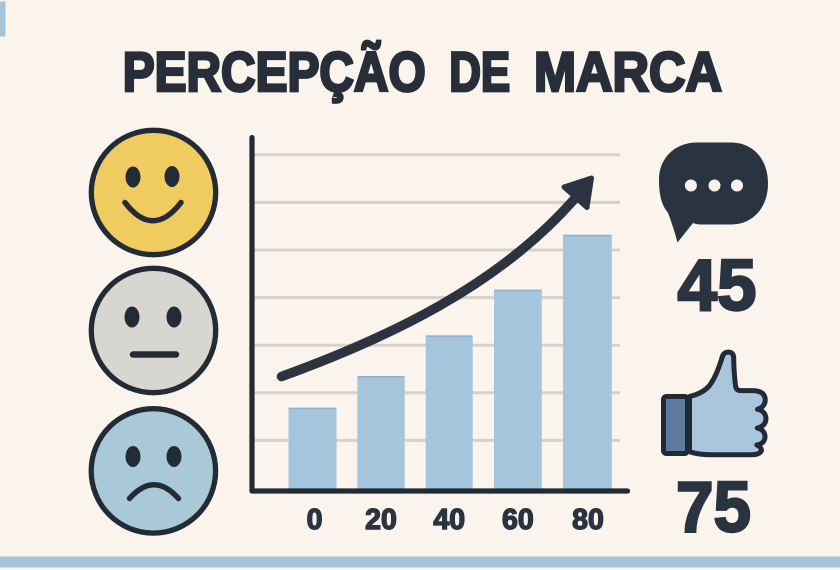 This screenshot has height=570, width=840. Describe the element at coordinates (315, 520) in the screenshot. I see `svg-text: 0` at that location.